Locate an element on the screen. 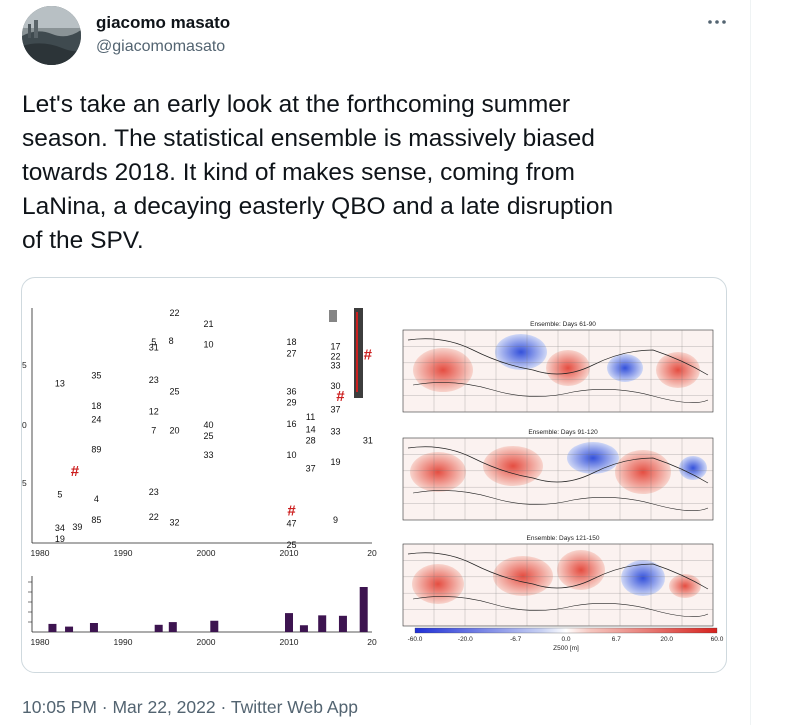 Image resolution: width=789 pixels, height=725 pixels. more-dots-glyph is located at coordinates (717, 22).